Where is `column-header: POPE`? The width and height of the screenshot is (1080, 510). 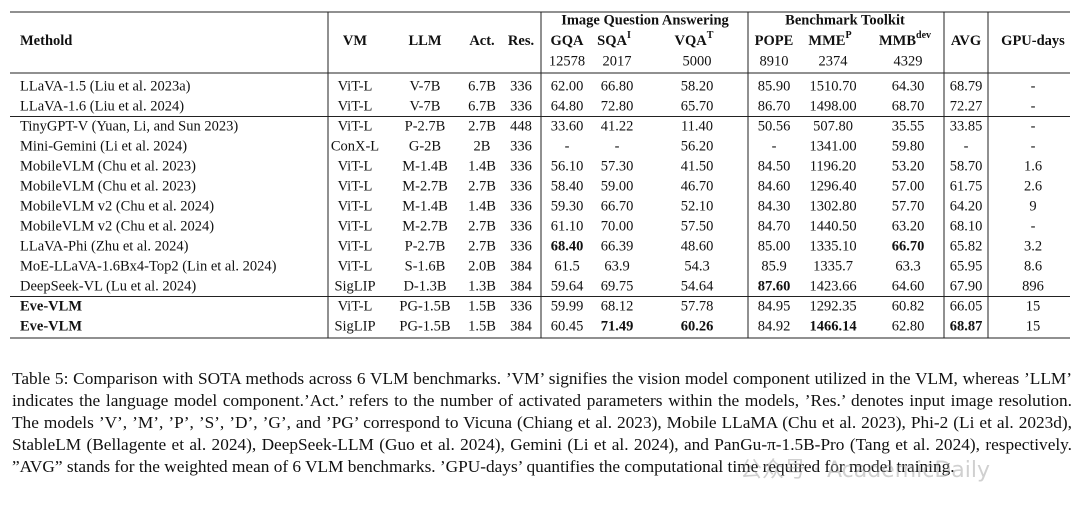 column-header: POPE is located at coordinates (774, 41).